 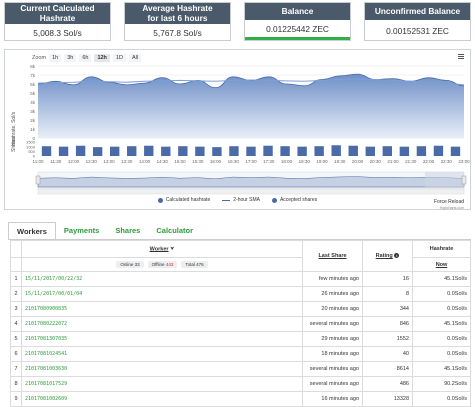 I want to click on worker-name-link: 21017081003630, so click(x=162, y=369).